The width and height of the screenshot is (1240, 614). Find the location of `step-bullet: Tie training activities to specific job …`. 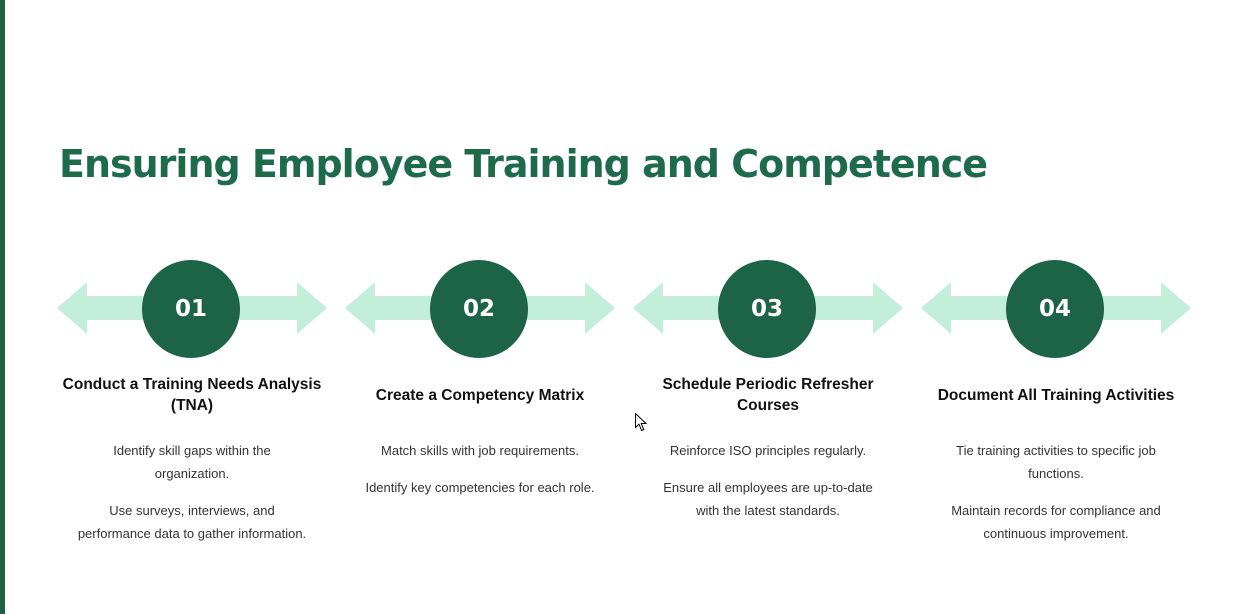

step-bullet: Tie training activities to specific job … is located at coordinates (1056, 462).